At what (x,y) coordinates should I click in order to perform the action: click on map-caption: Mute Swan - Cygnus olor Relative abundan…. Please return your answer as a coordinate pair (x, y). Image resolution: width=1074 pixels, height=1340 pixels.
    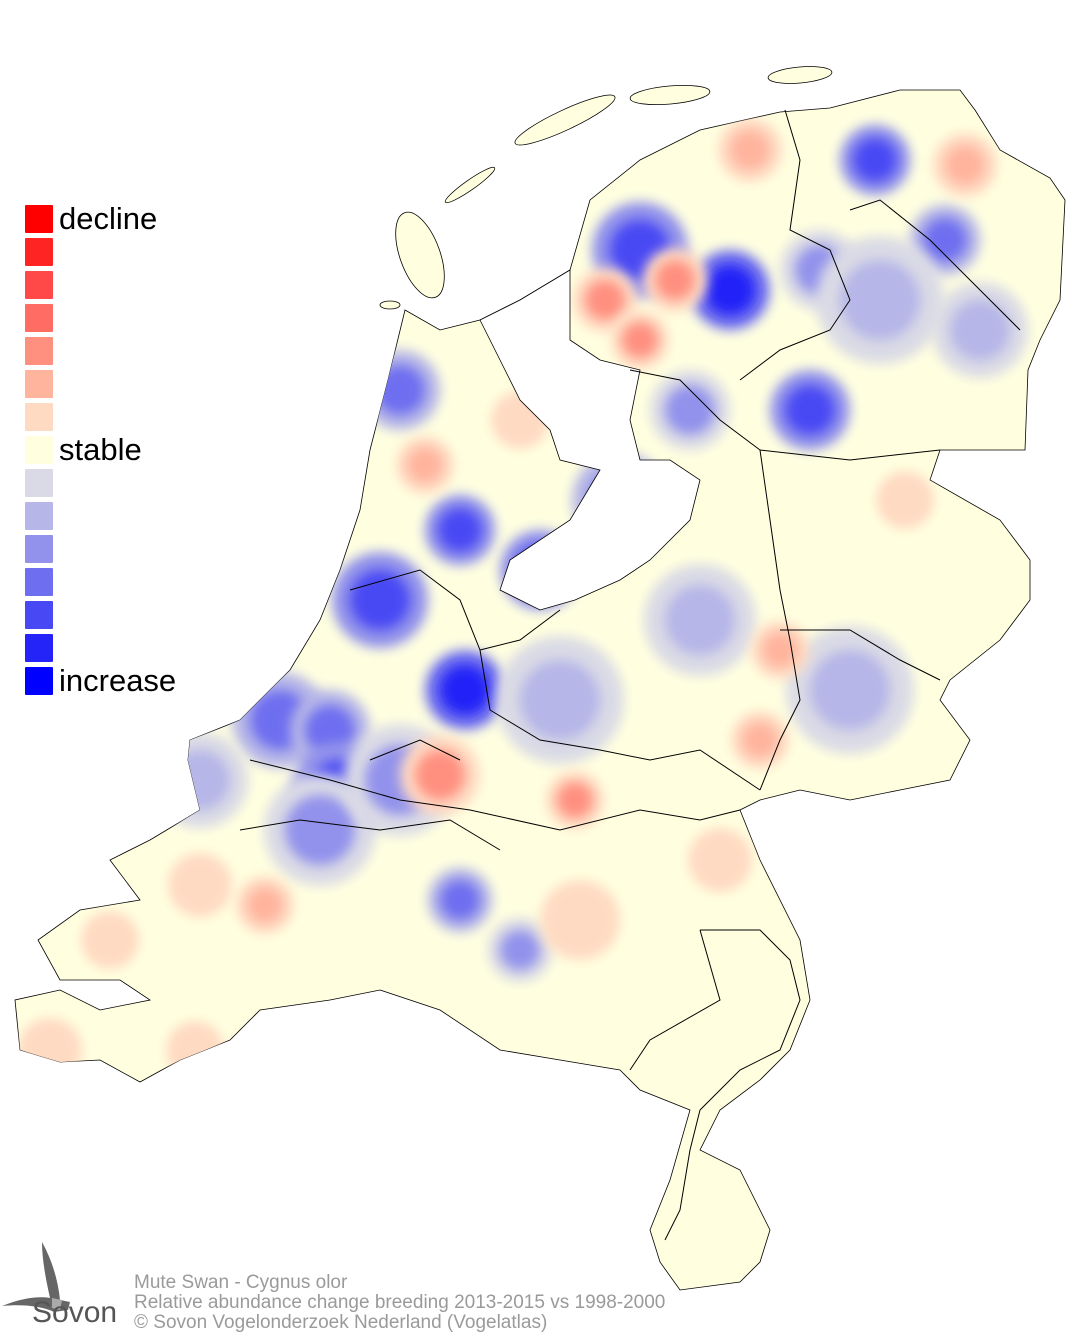
    Looking at the image, I should click on (399, 1303).